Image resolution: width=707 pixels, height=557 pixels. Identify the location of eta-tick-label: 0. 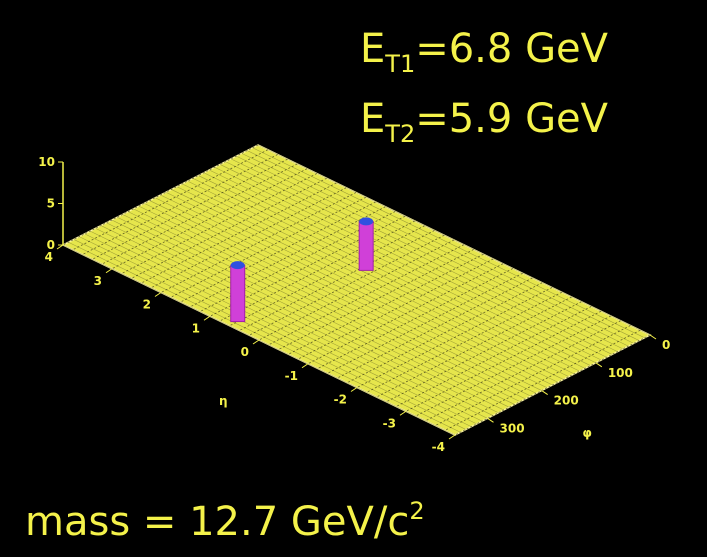
(245, 352).